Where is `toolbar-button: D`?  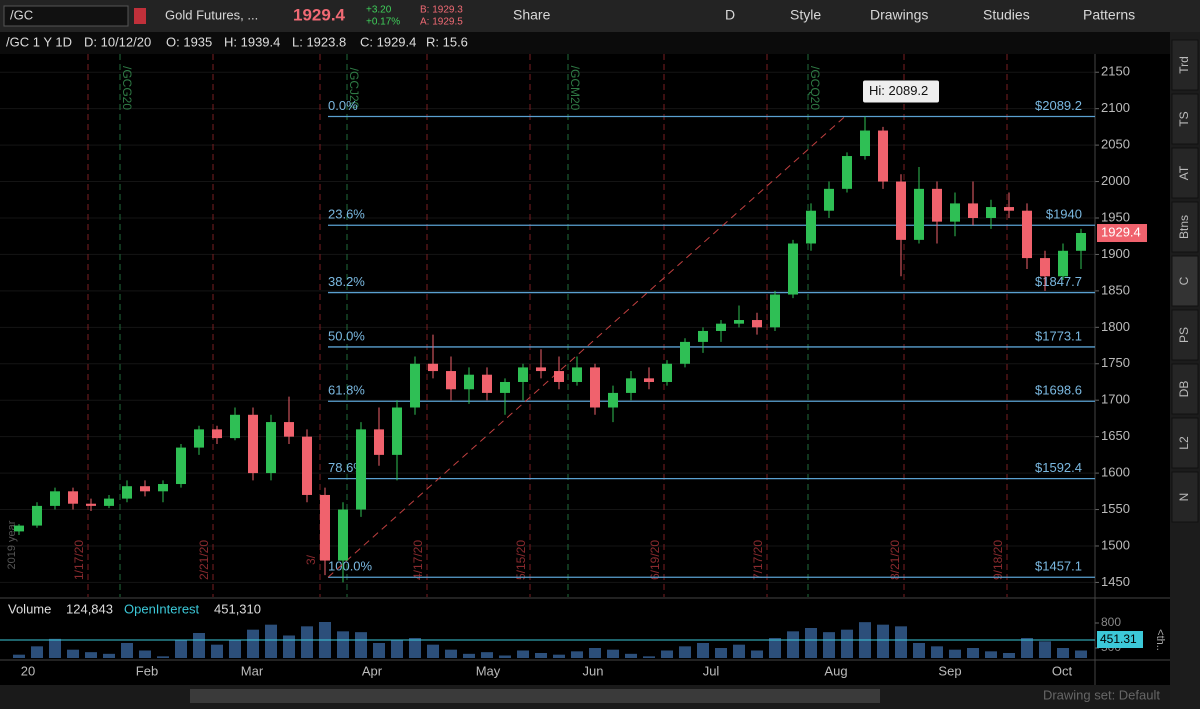
toolbar-button: D is located at coordinates (730, 15).